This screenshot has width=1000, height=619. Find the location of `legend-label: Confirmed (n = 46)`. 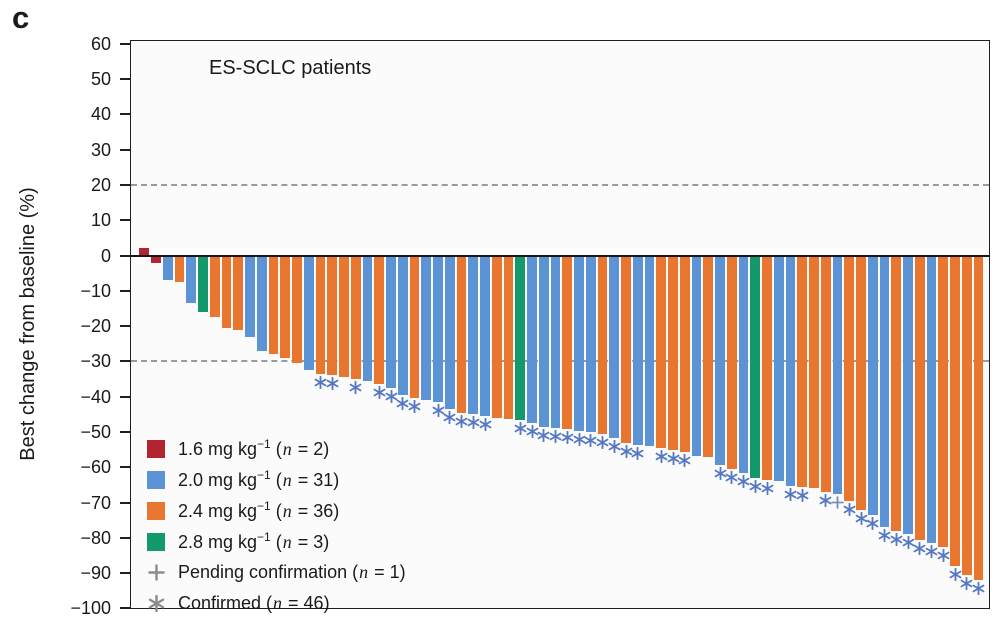

legend-label: Confirmed (n = 46) is located at coordinates (254, 603).